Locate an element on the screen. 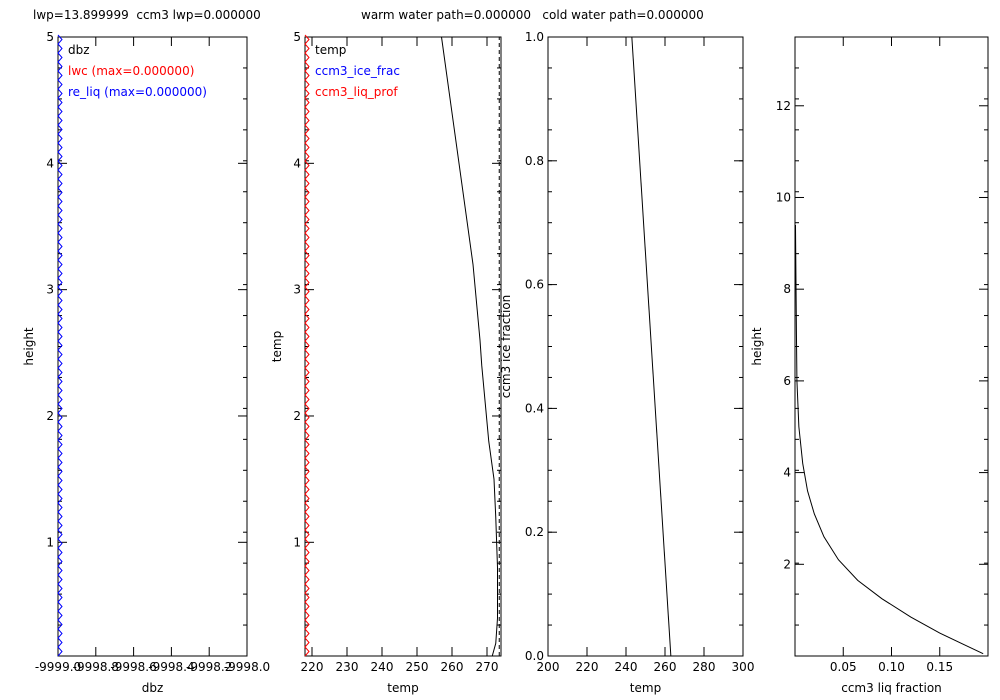  y-tick-label: 0.0 is located at coordinates (534, 656).